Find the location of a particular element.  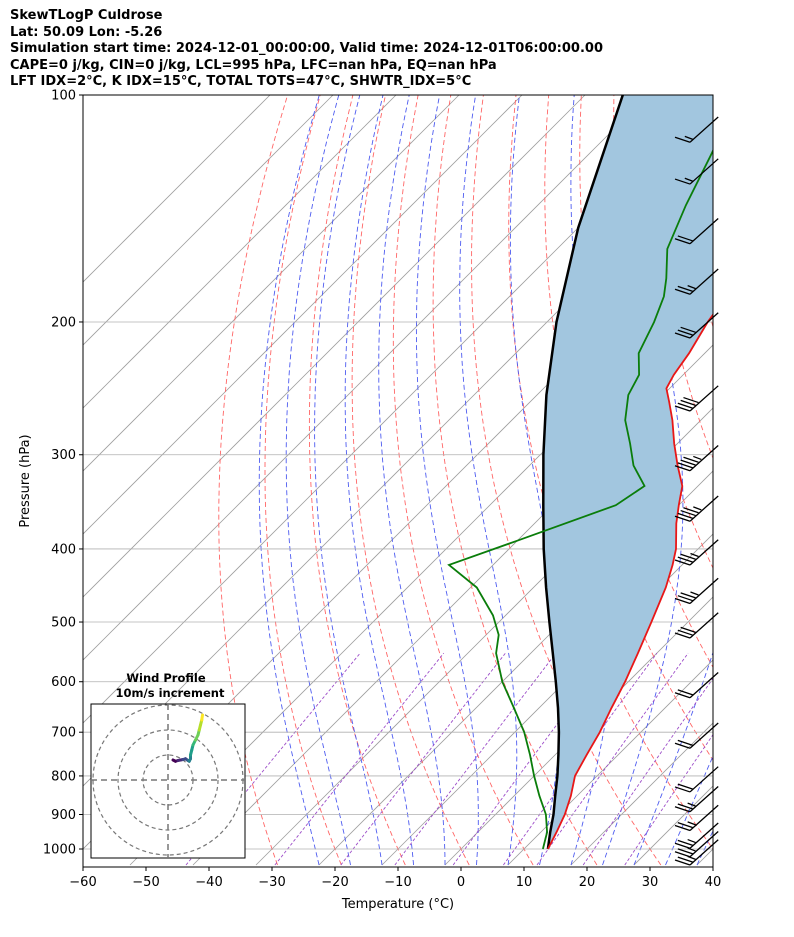

y-tick-label: 200 is located at coordinates (63, 322).